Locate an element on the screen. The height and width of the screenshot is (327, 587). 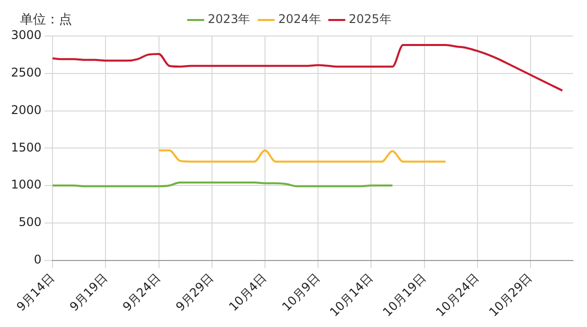
x-tick-label: 9月19日 is located at coordinates (88, 292).